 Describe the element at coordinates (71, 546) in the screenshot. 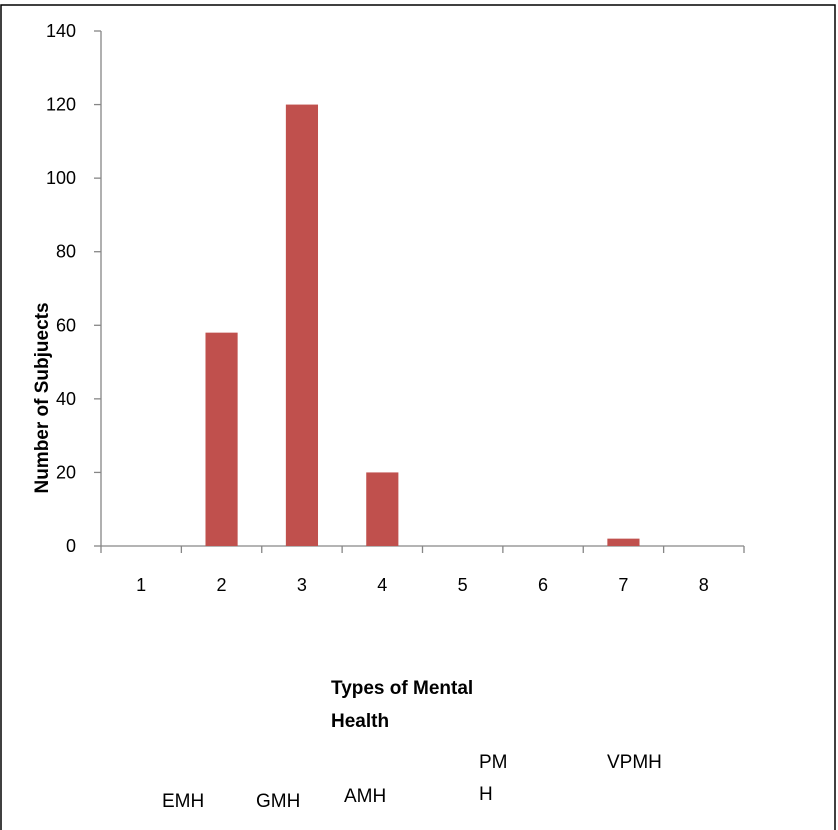

I see `y-tick-label: 0` at that location.